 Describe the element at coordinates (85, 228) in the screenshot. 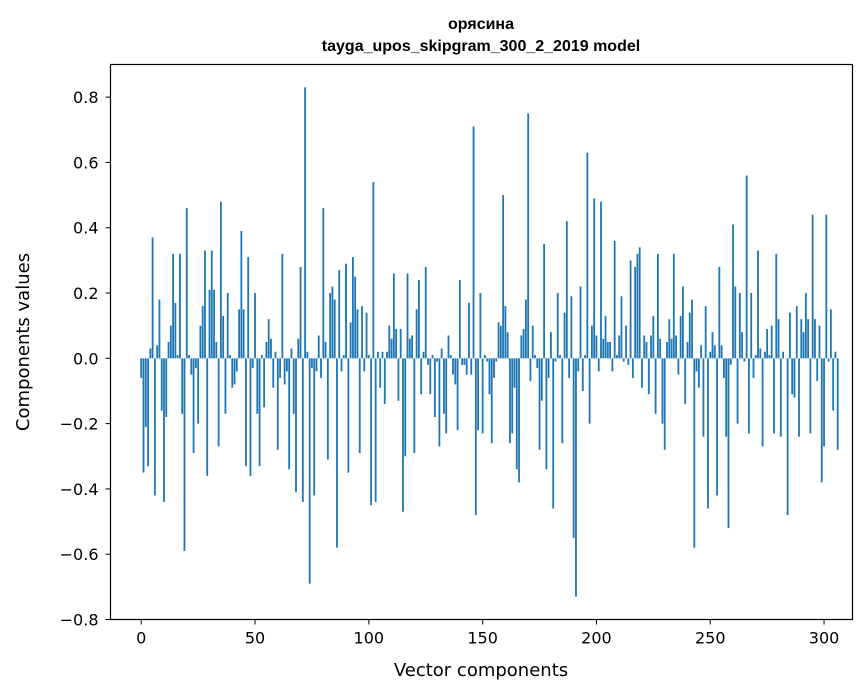

I see `y-tick-label-6: 0.4` at that location.